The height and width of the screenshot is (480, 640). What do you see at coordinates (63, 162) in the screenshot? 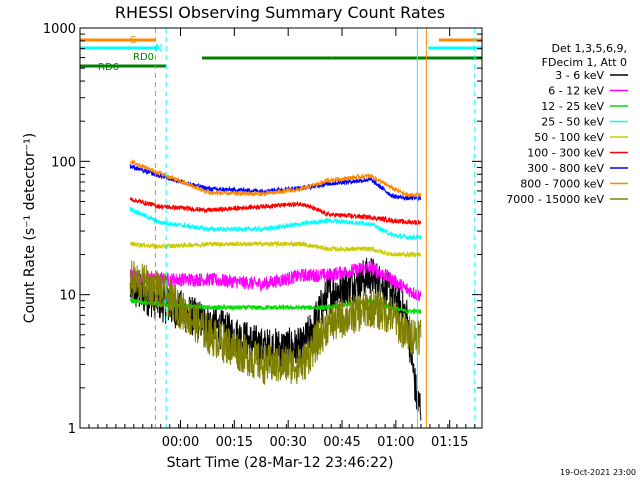
I see `y-tick-label-100: 100` at bounding box center [63, 162].